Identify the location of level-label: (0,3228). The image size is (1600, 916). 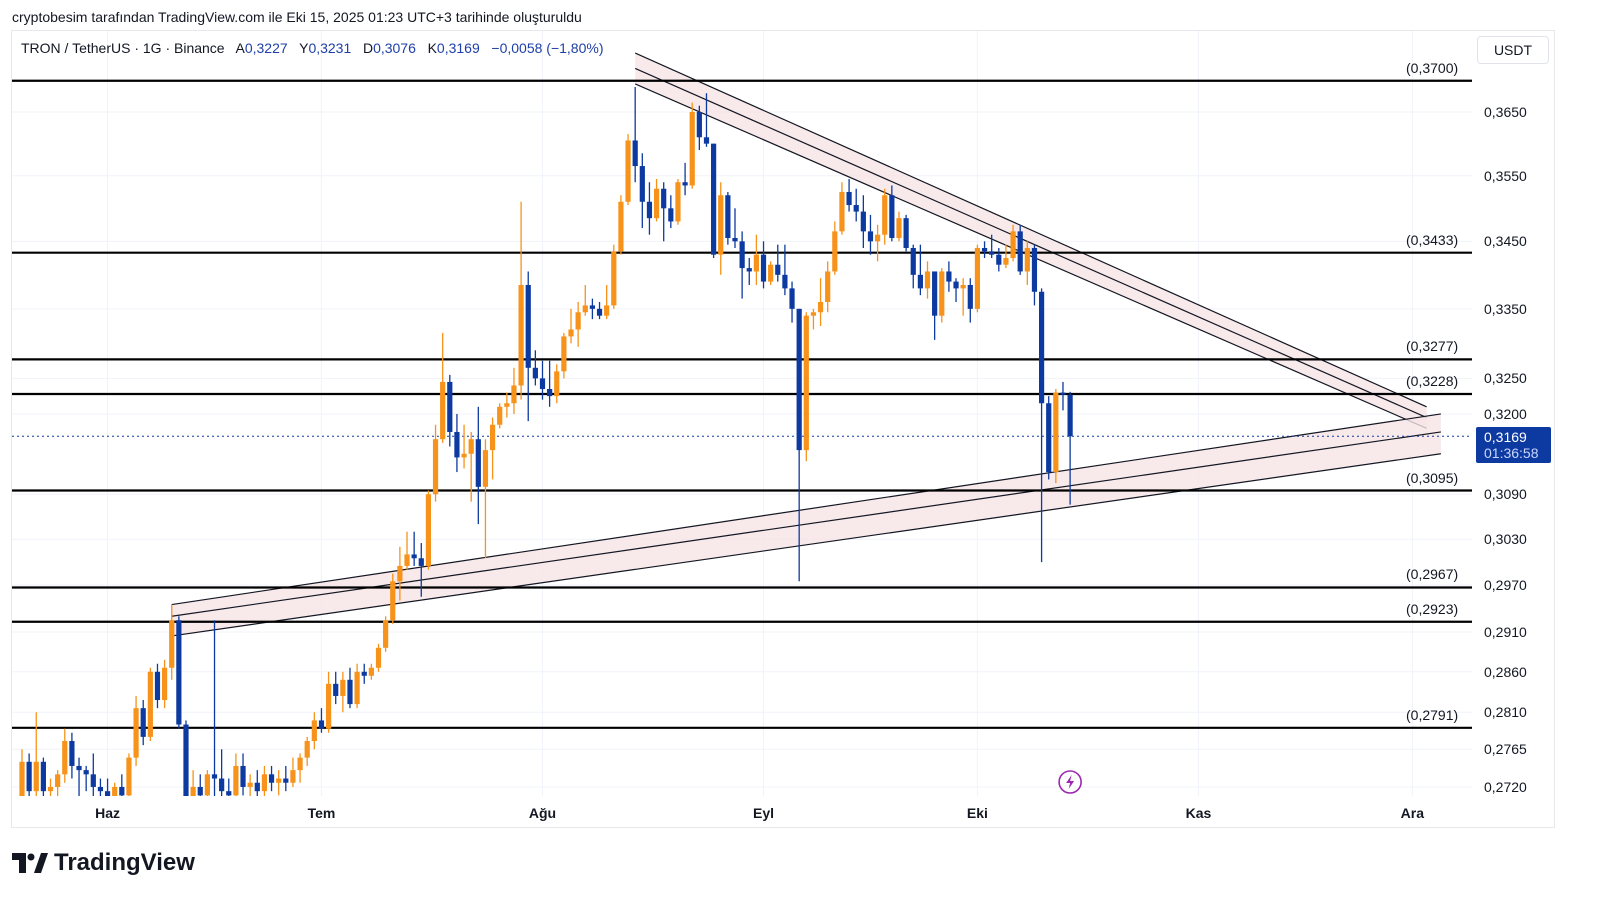
(1432, 380).